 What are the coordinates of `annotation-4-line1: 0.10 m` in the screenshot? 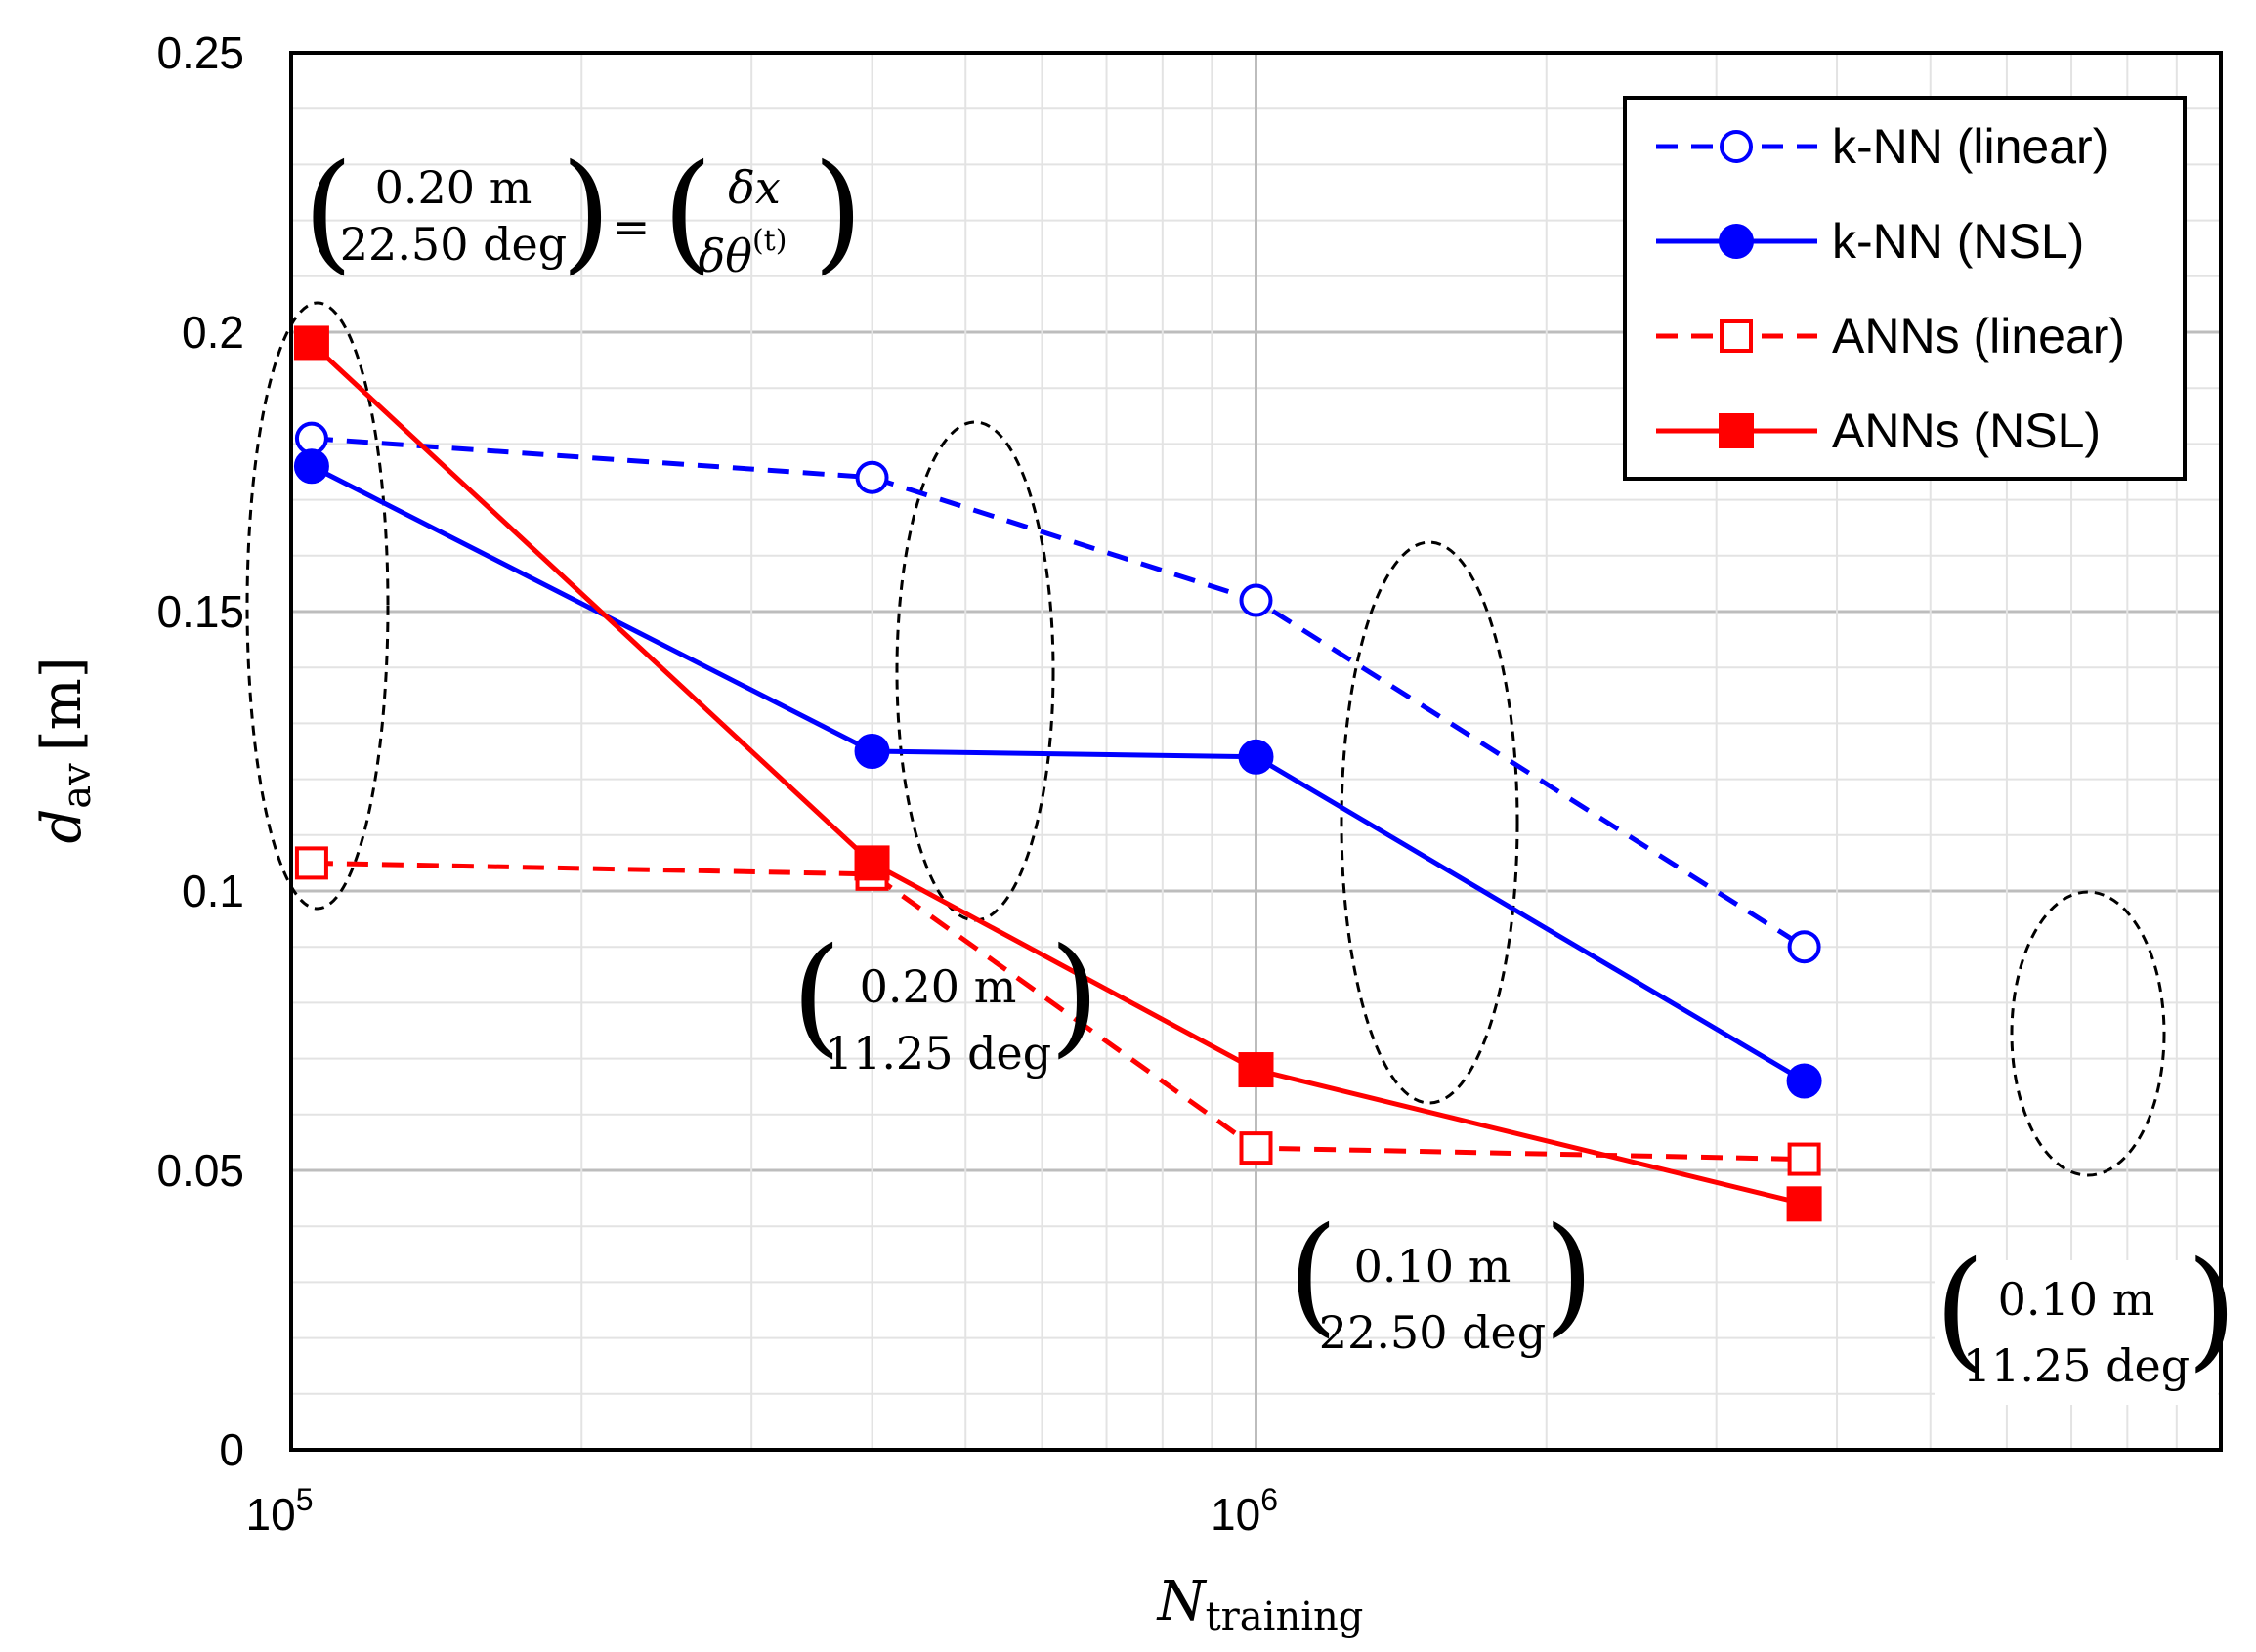 It's located at (2076, 1299).